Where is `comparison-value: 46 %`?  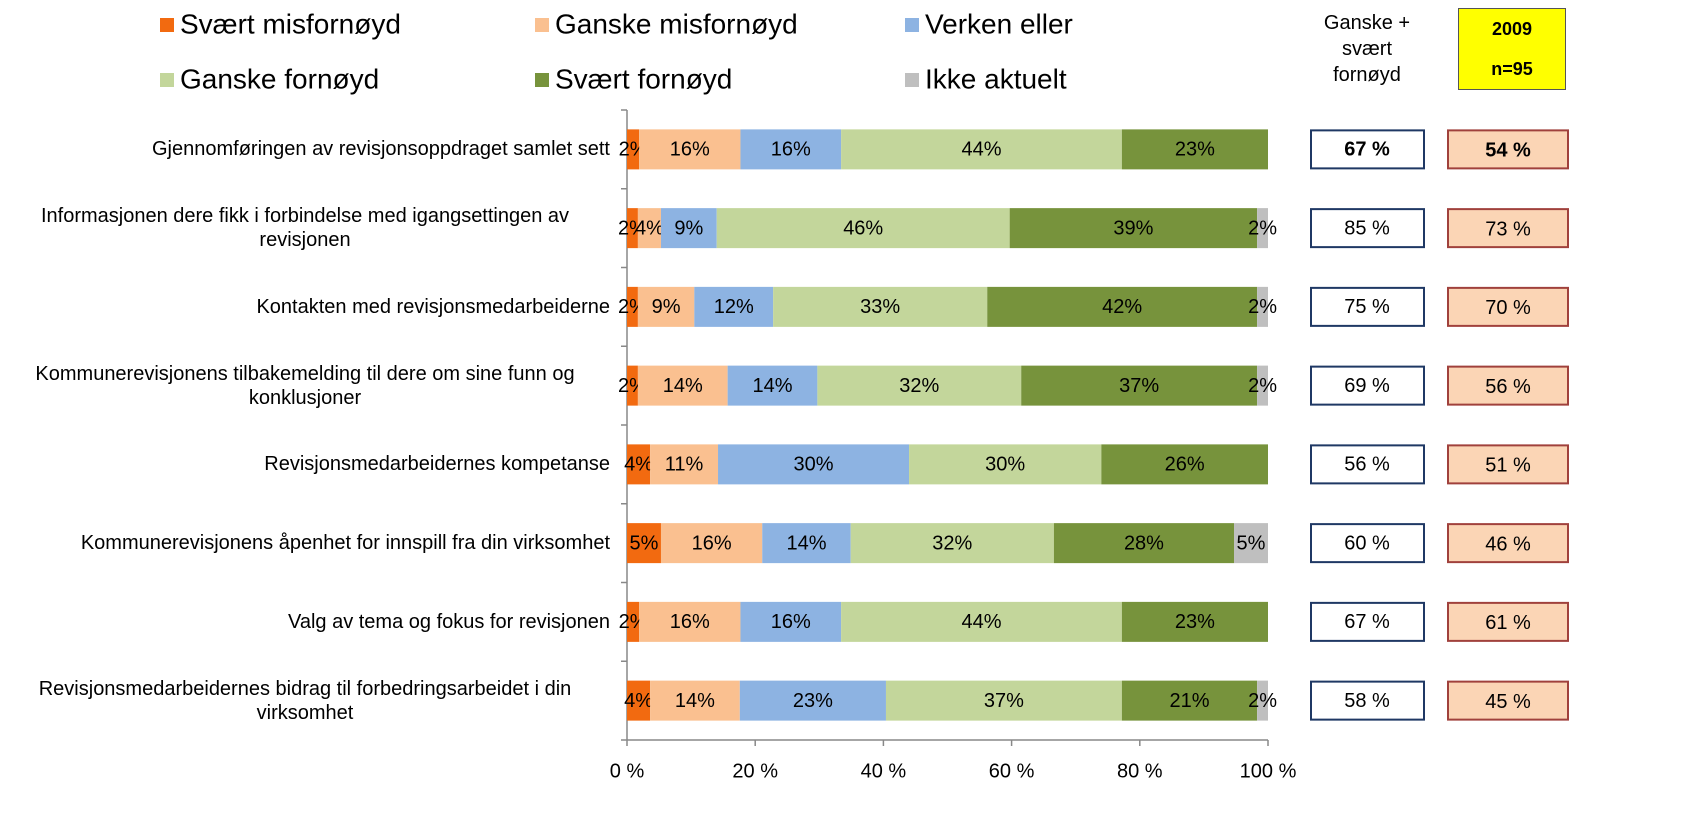
comparison-value: 46 % is located at coordinates (1508, 544).